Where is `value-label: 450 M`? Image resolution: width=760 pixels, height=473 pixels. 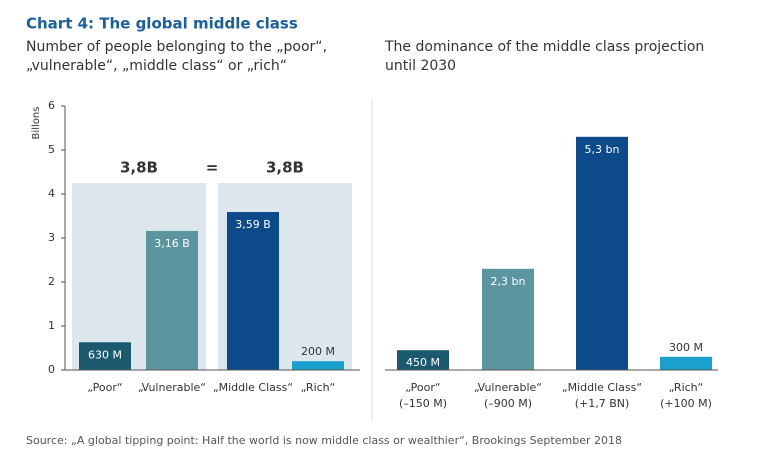
value-label: 450 M is located at coordinates (423, 362).